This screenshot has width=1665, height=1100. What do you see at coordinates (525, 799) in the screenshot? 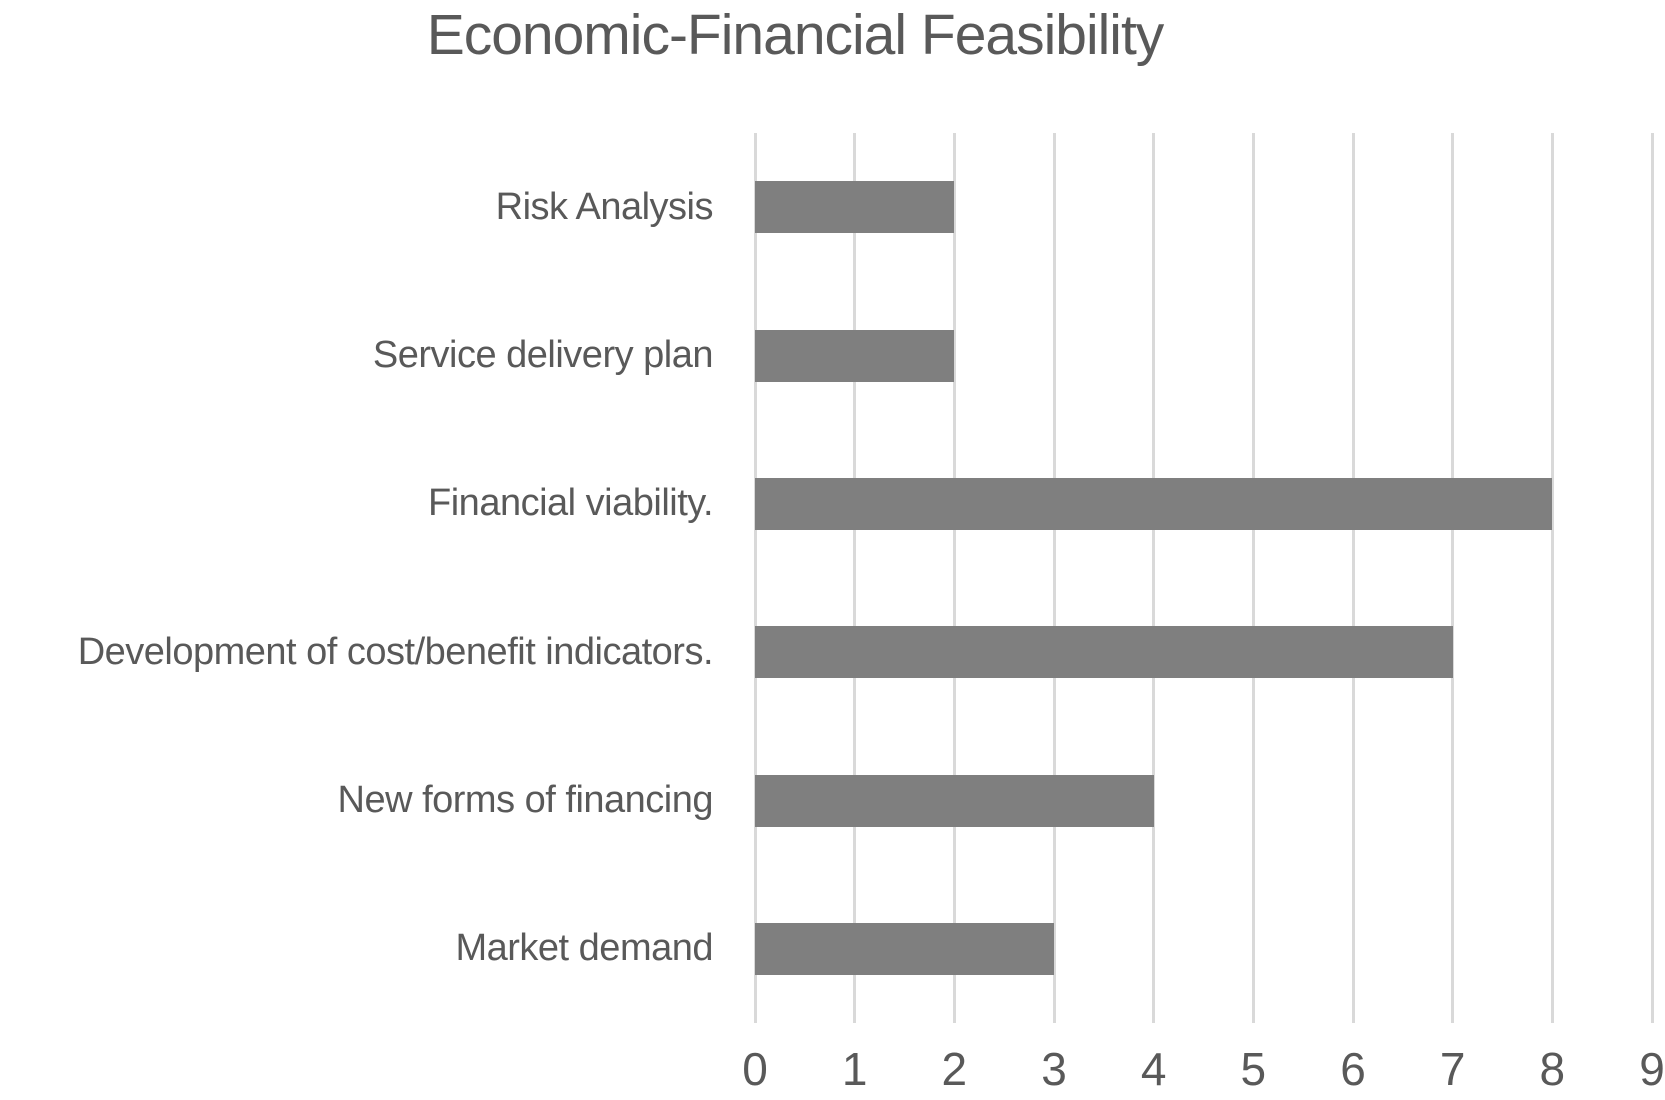
I see `category-label: New forms of financing` at bounding box center [525, 799].